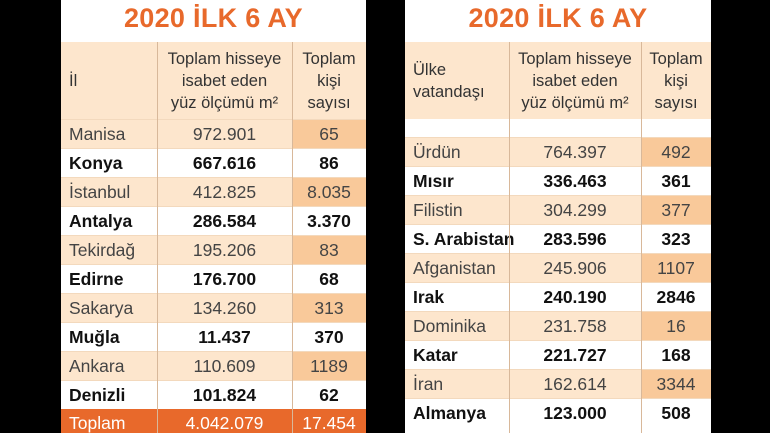 The image size is (770, 433). I want to click on row-name: Denizli, so click(97, 395).